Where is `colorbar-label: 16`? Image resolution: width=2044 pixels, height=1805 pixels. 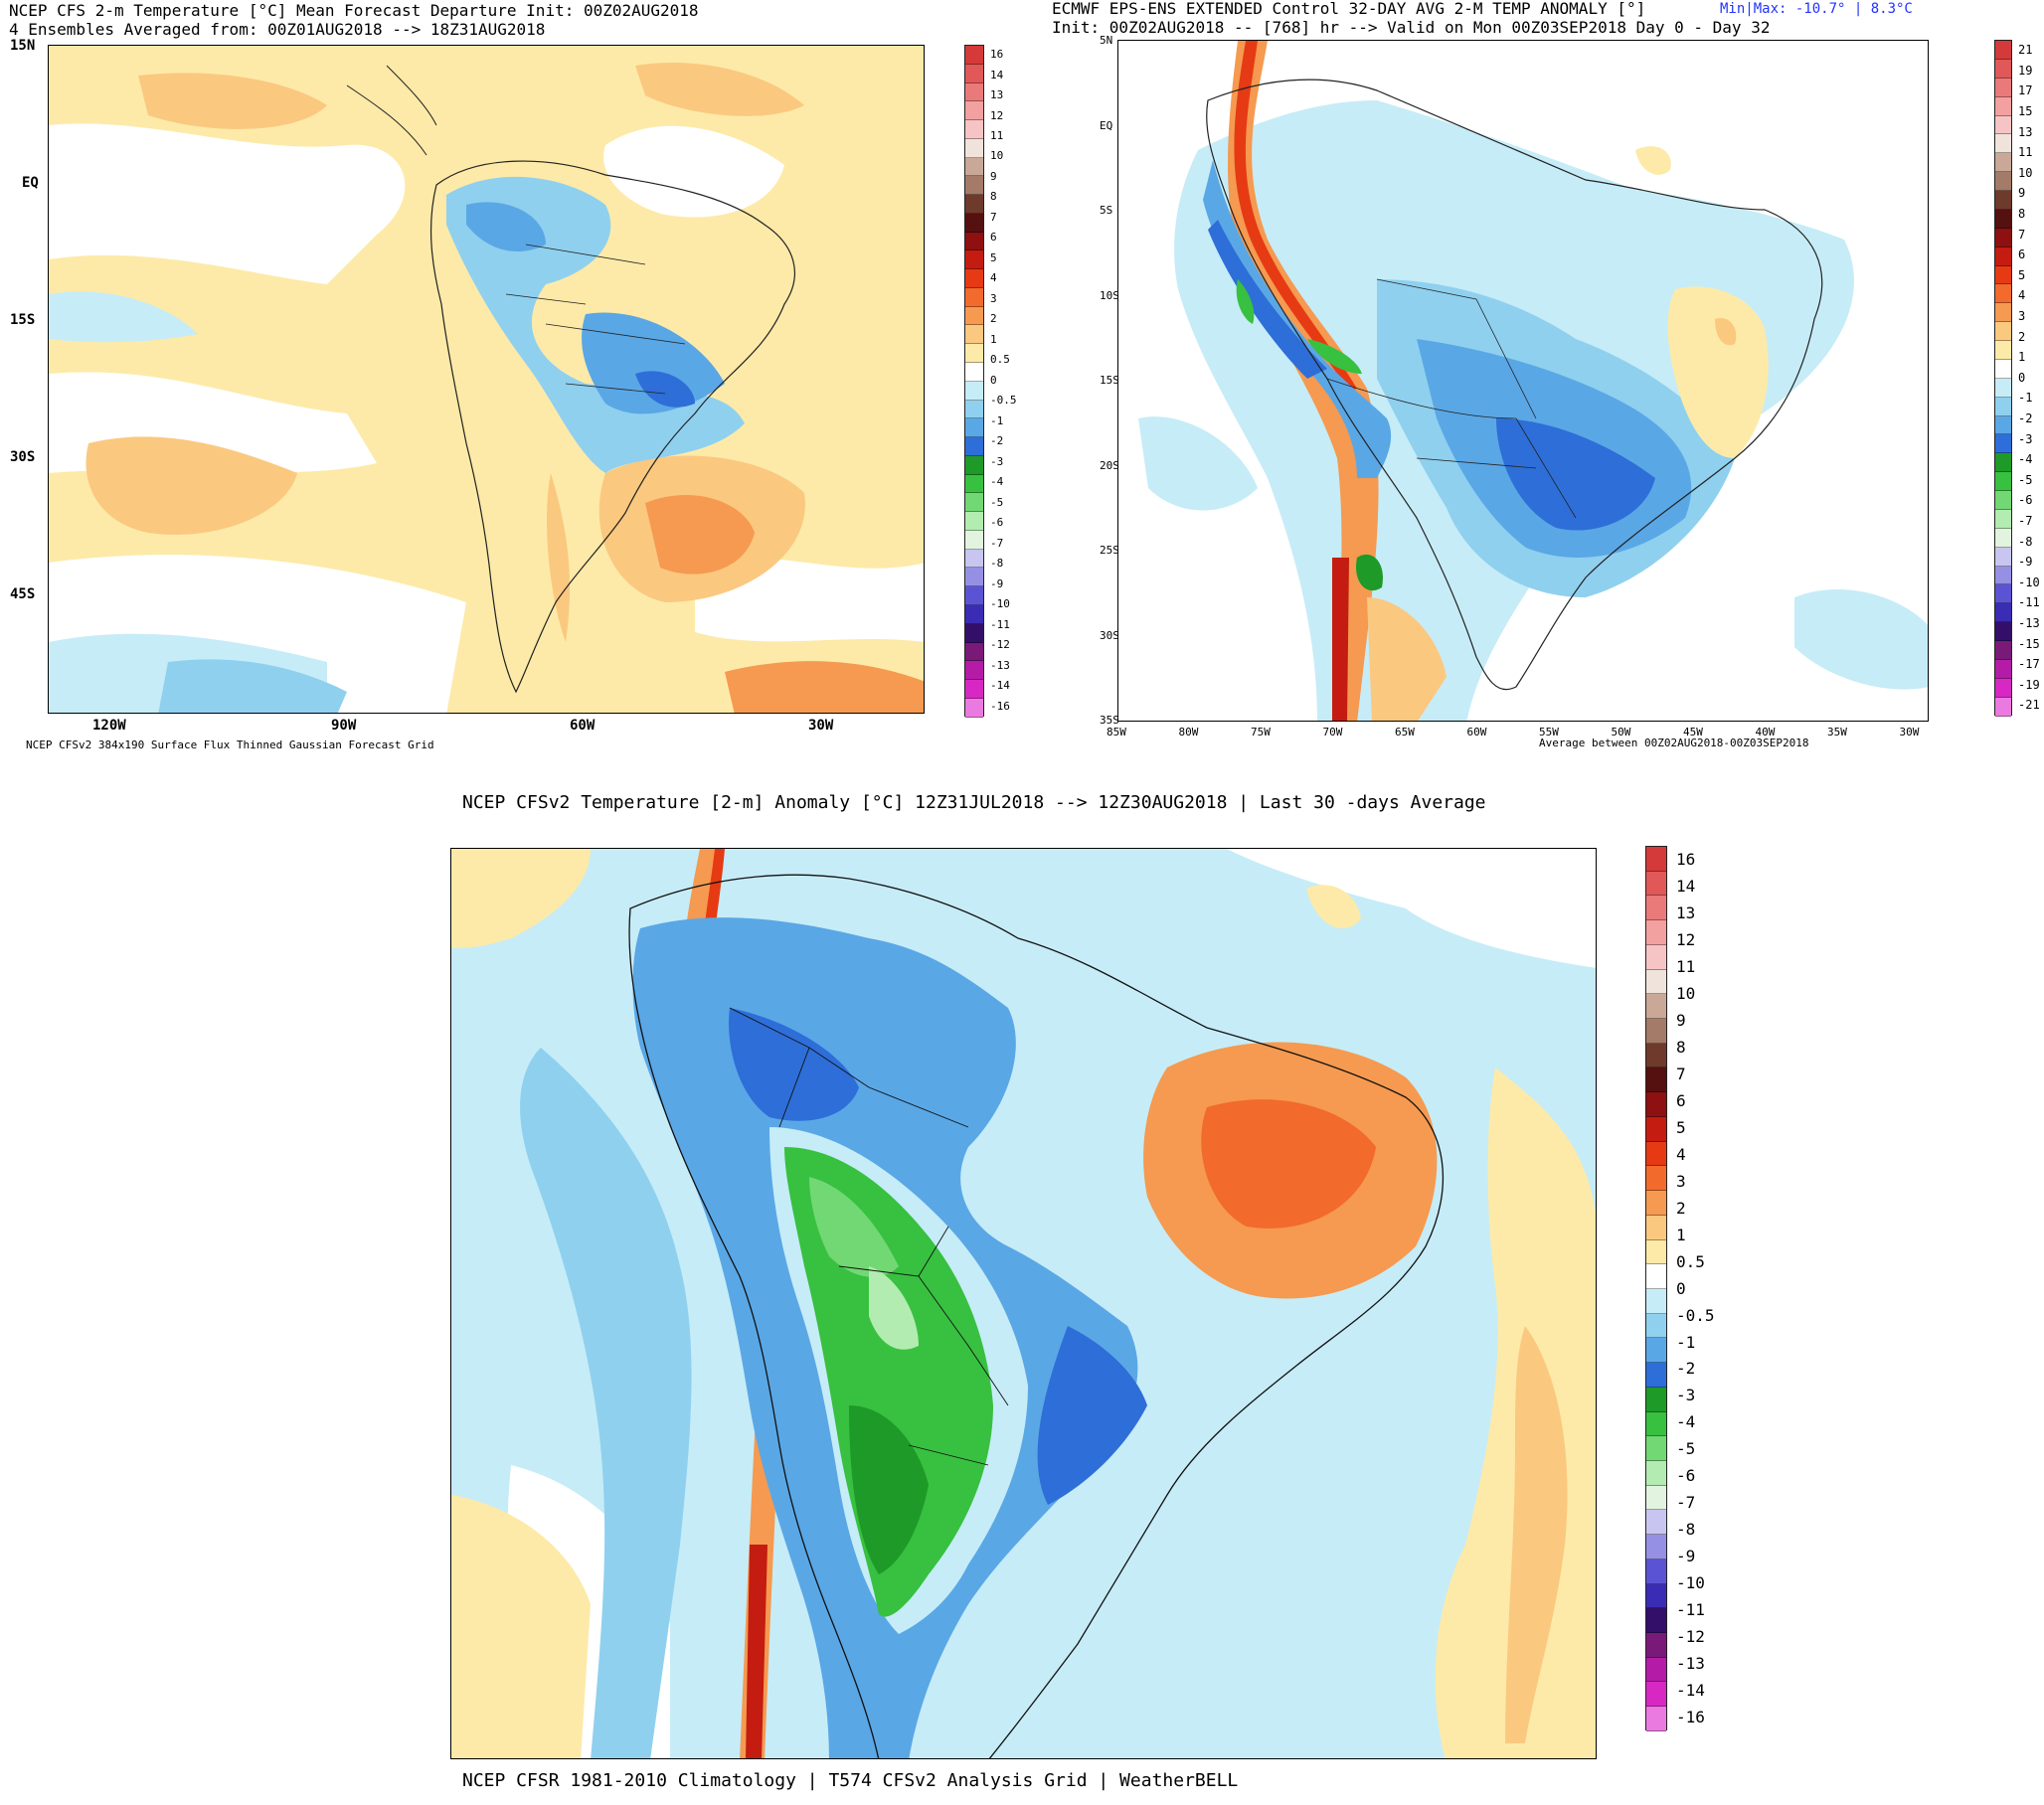
colorbar-label: 16 is located at coordinates (997, 55).